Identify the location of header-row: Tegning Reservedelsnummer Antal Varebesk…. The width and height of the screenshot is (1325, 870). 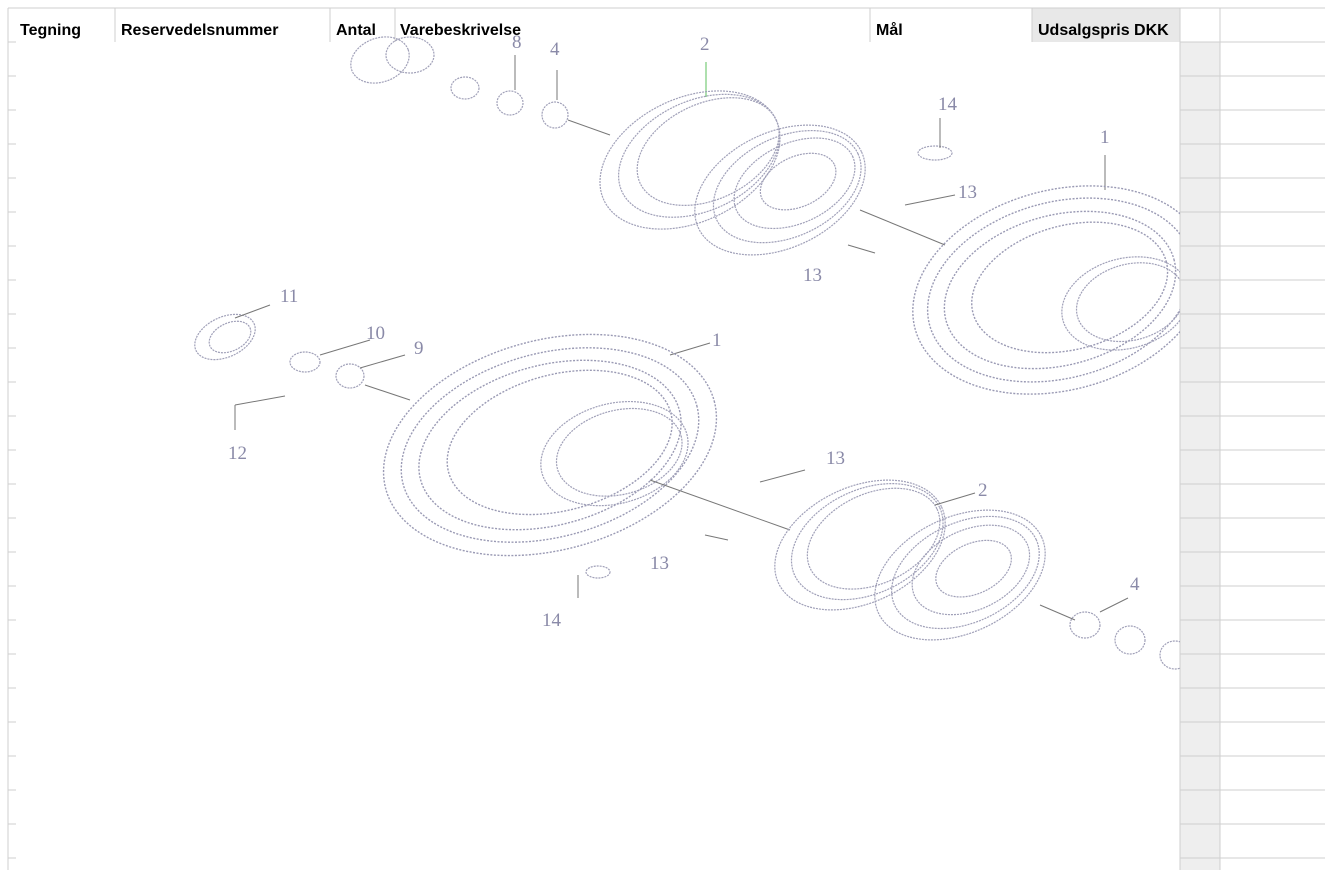
(594, 30).